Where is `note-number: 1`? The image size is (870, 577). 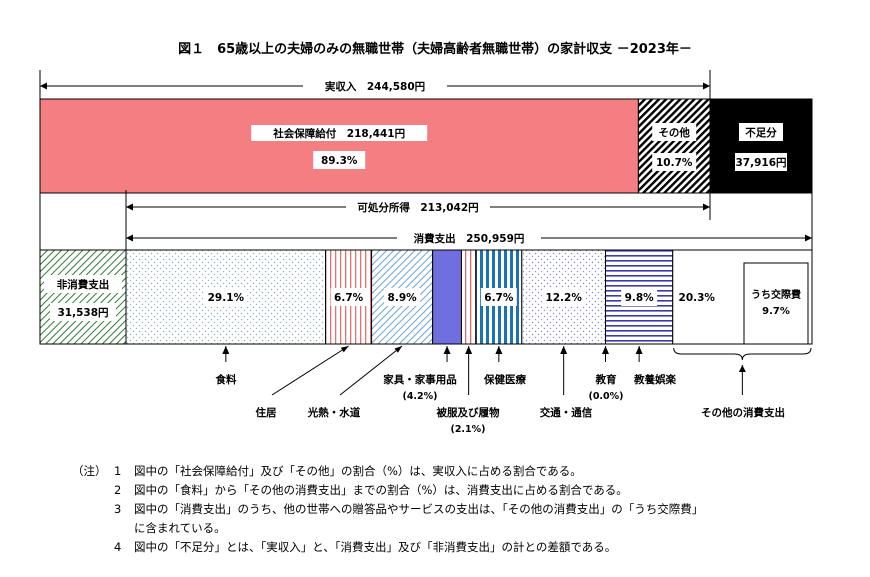 note-number: 1 is located at coordinates (118, 471).